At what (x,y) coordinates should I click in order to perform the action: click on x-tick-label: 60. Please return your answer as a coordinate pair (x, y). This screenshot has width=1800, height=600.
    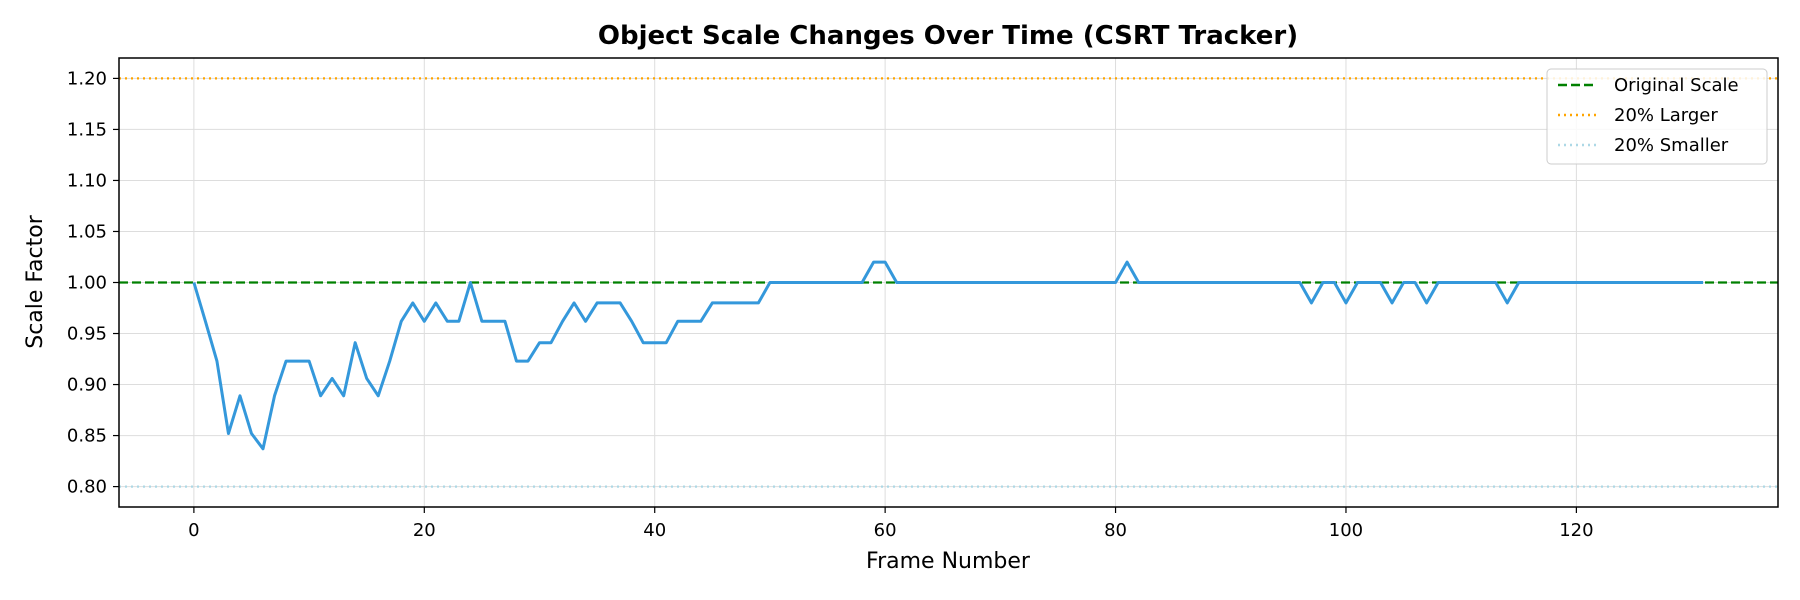
    Looking at the image, I should click on (885, 530).